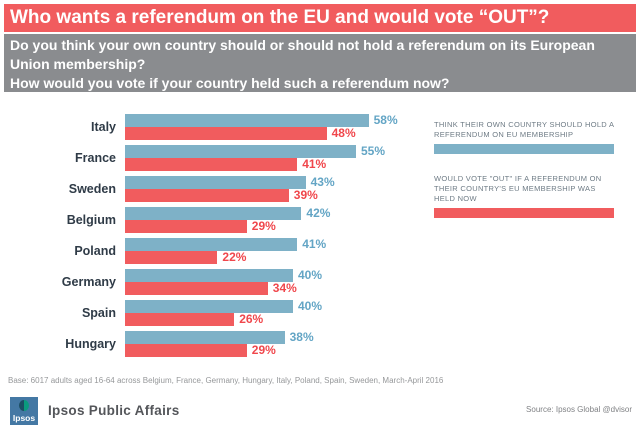 The height and width of the screenshot is (428, 640). I want to click on chart-row: France 55% 41%, so click(216, 158).